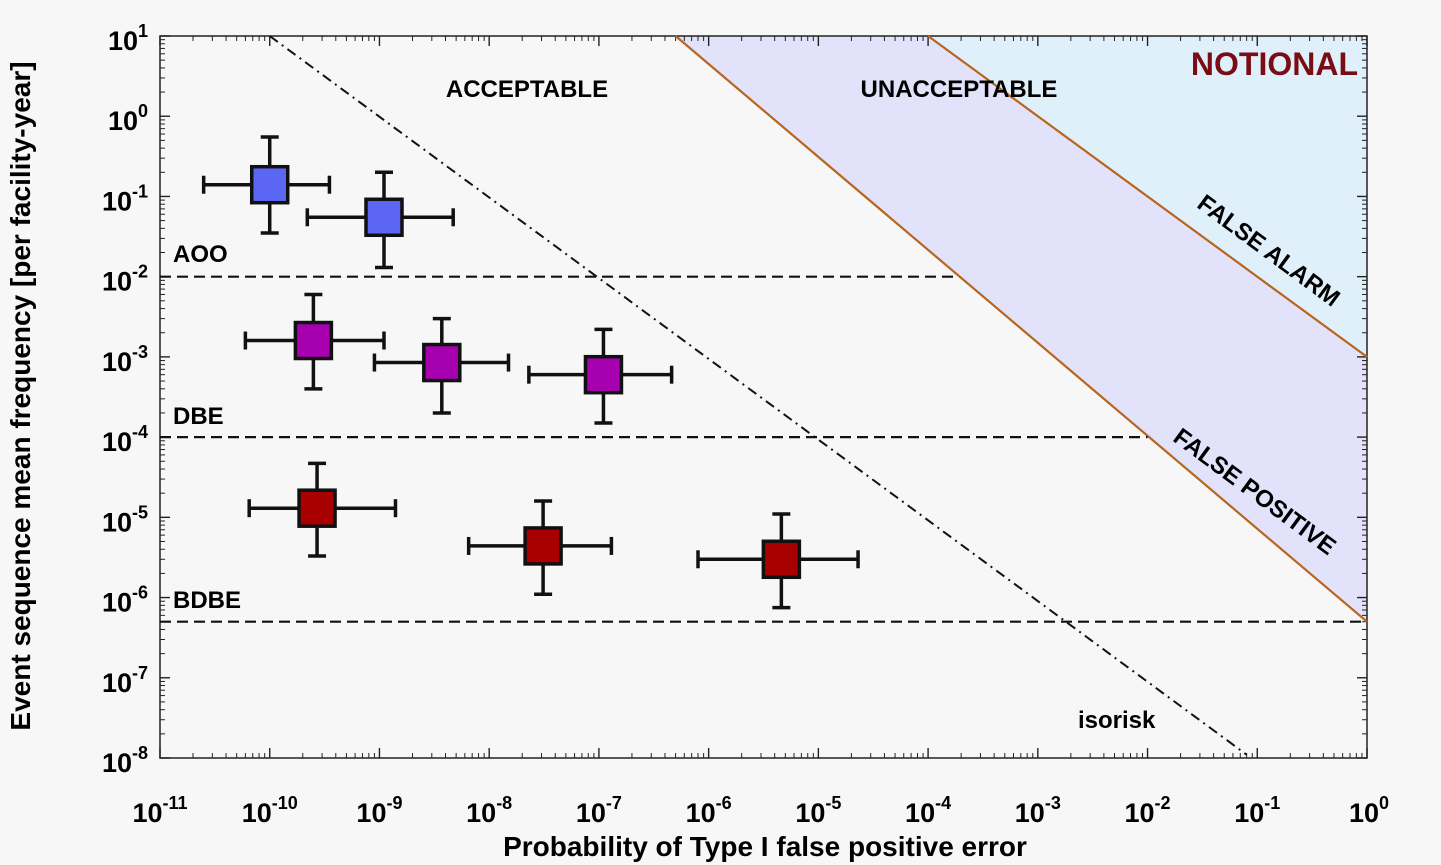 This screenshot has width=1441, height=865. What do you see at coordinates (125, 760) in the screenshot?
I see `y-tick-label: 10⁻⁸` at bounding box center [125, 760].